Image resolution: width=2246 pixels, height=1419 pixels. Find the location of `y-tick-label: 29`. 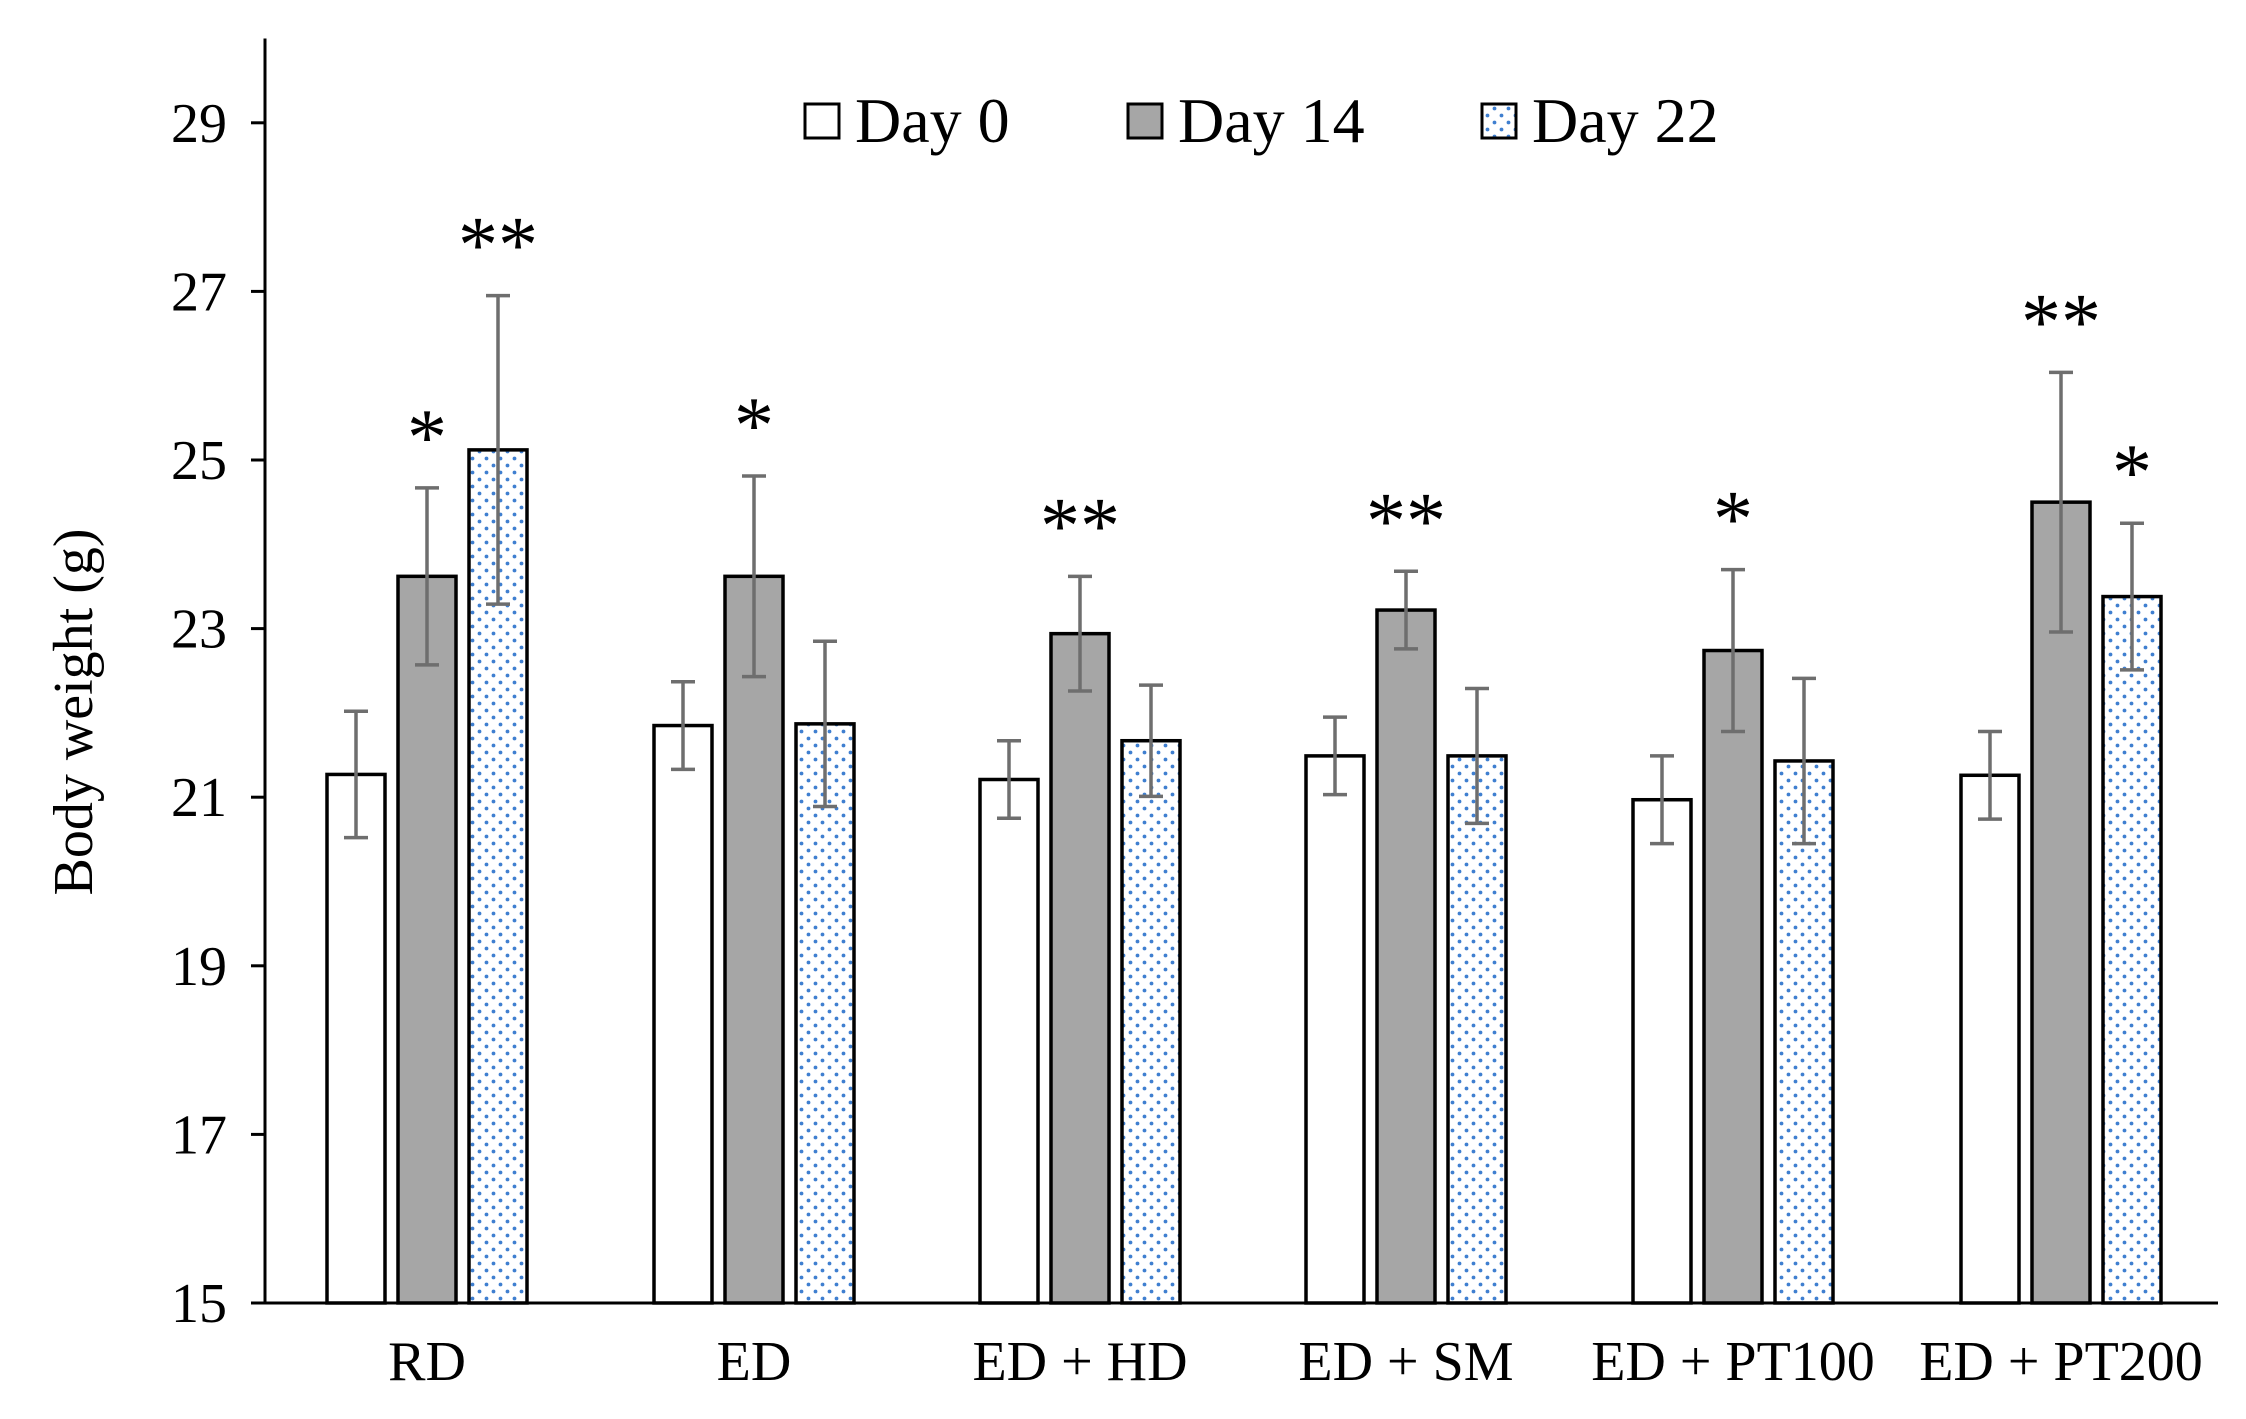

y-tick-label: 29 is located at coordinates (199, 124).